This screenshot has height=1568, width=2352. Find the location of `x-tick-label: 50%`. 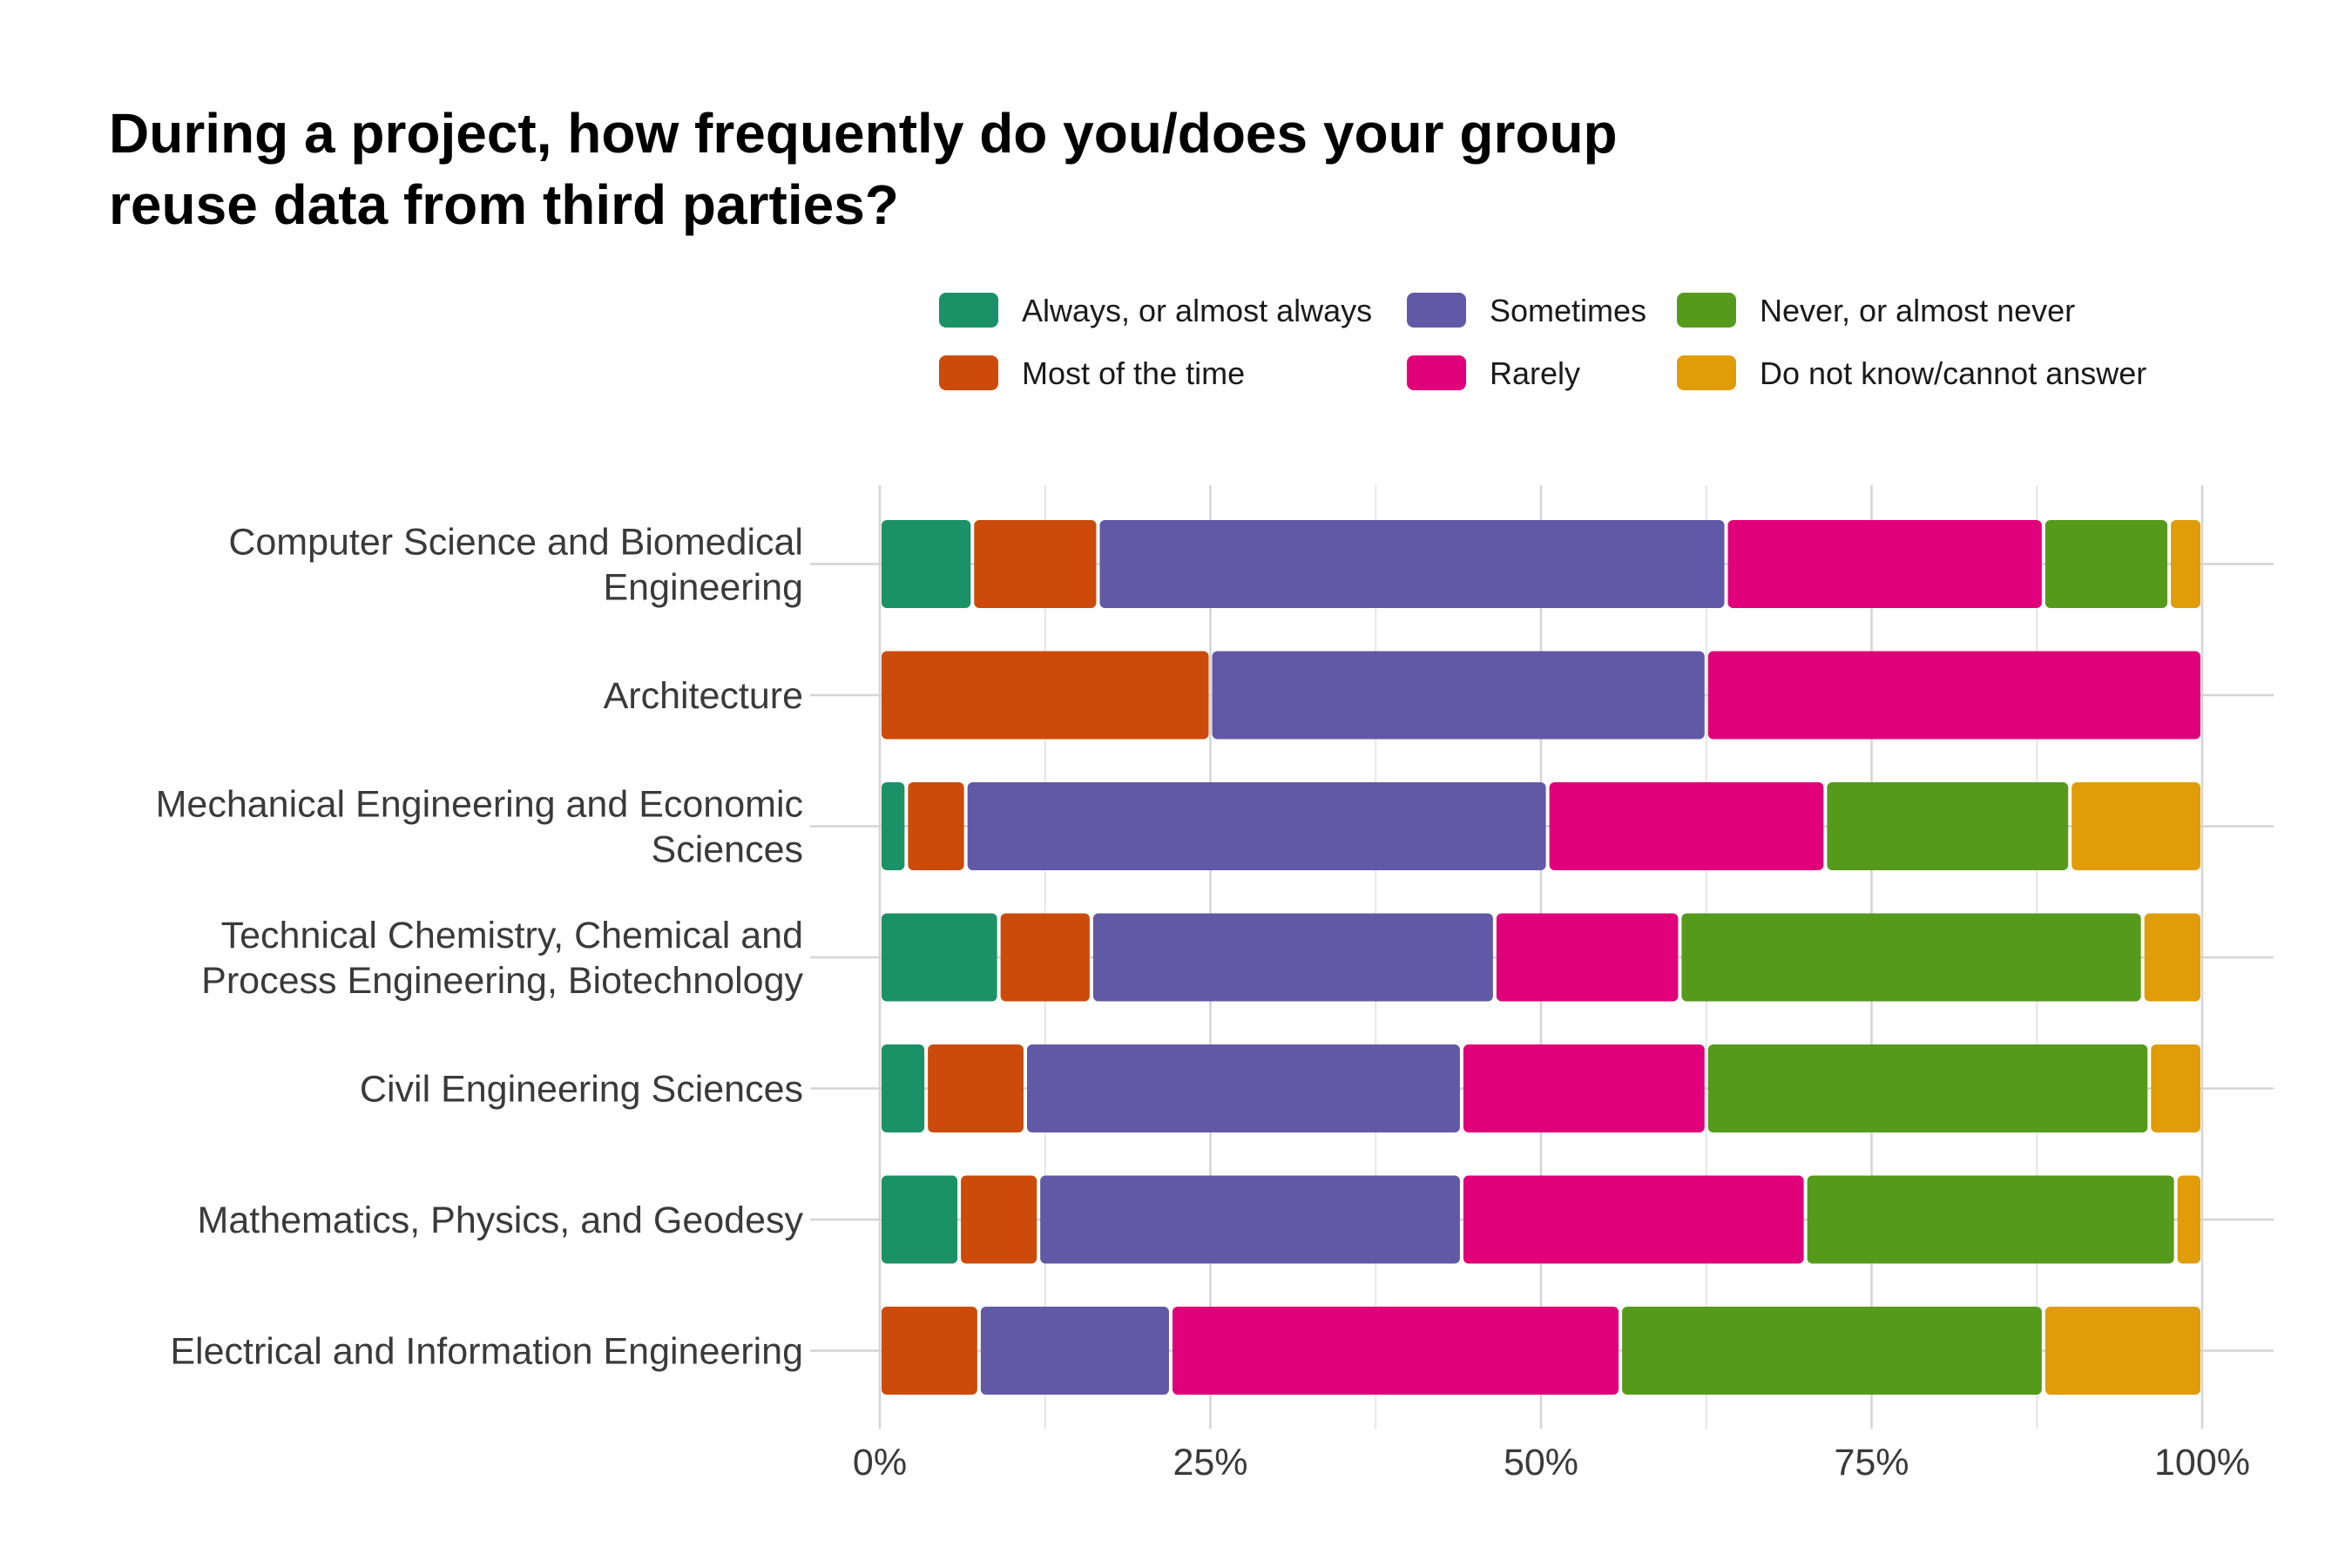

x-tick-label: 50% is located at coordinates (1541, 1463).